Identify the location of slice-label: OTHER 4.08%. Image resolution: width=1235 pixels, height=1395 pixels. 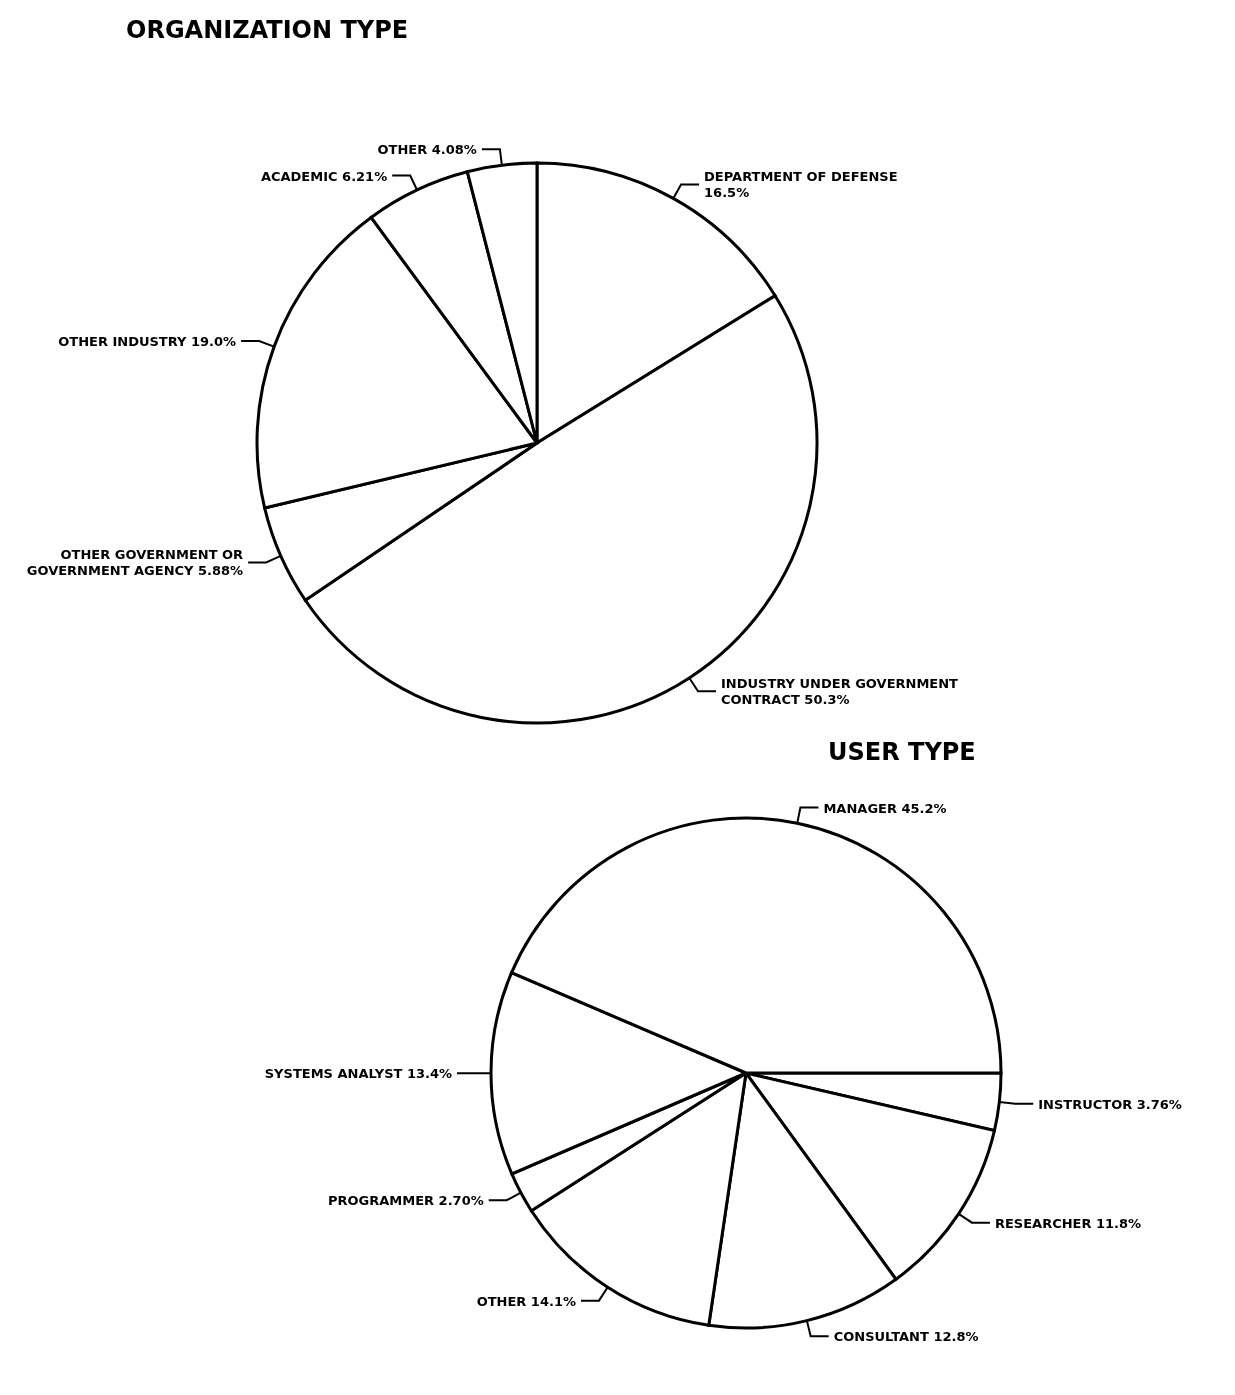
(427, 149).